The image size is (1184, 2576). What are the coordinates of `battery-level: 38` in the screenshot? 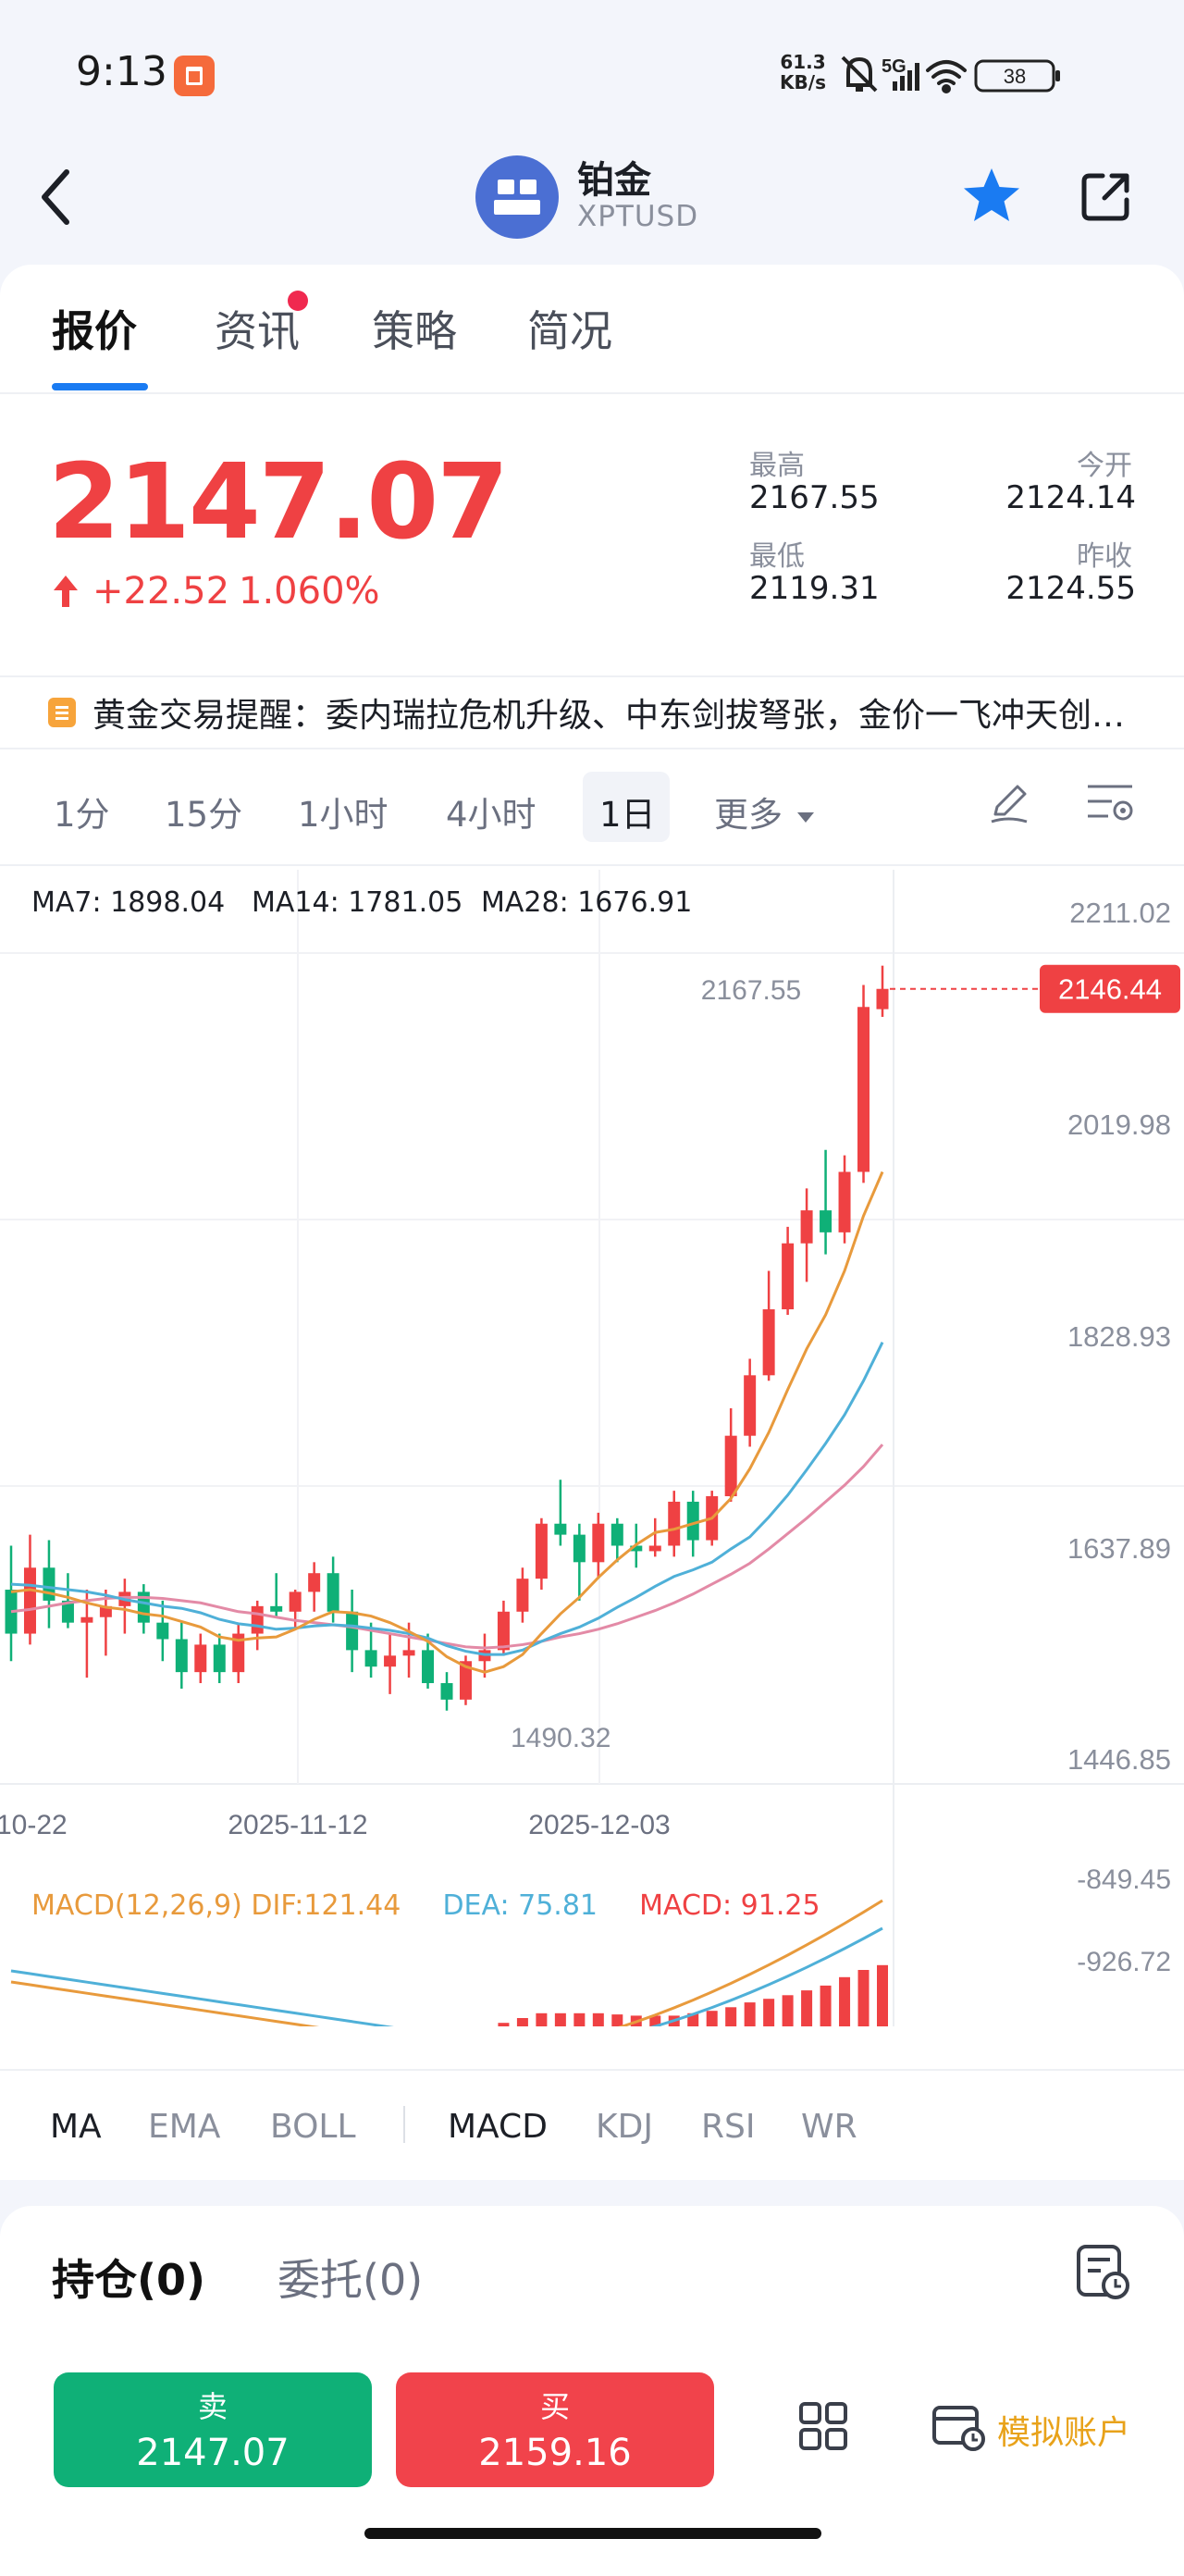 It's located at (1015, 76).